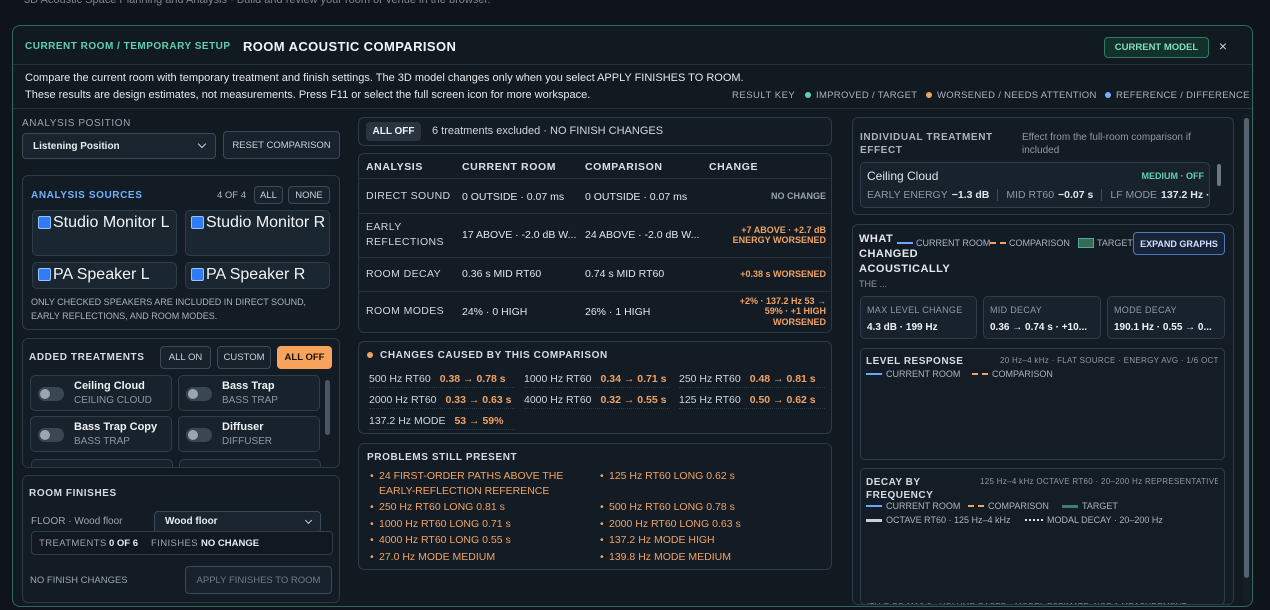 This screenshot has width=1270, height=610. I want to click on finishes-title: ROOM FINISHES, so click(73, 493).